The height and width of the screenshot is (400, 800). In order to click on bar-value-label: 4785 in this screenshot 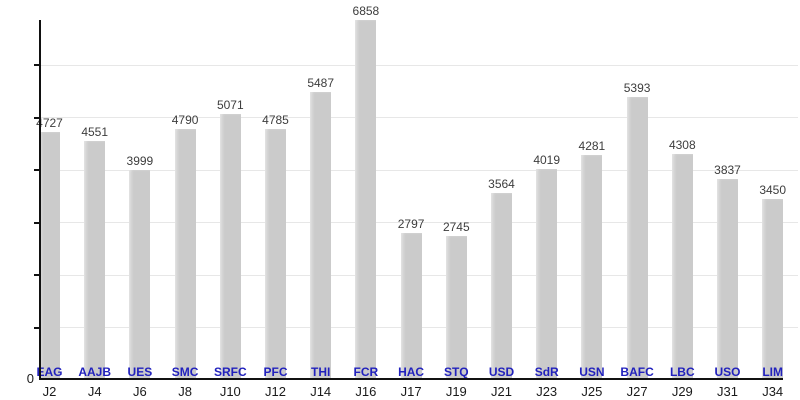, I will do `click(275, 119)`.